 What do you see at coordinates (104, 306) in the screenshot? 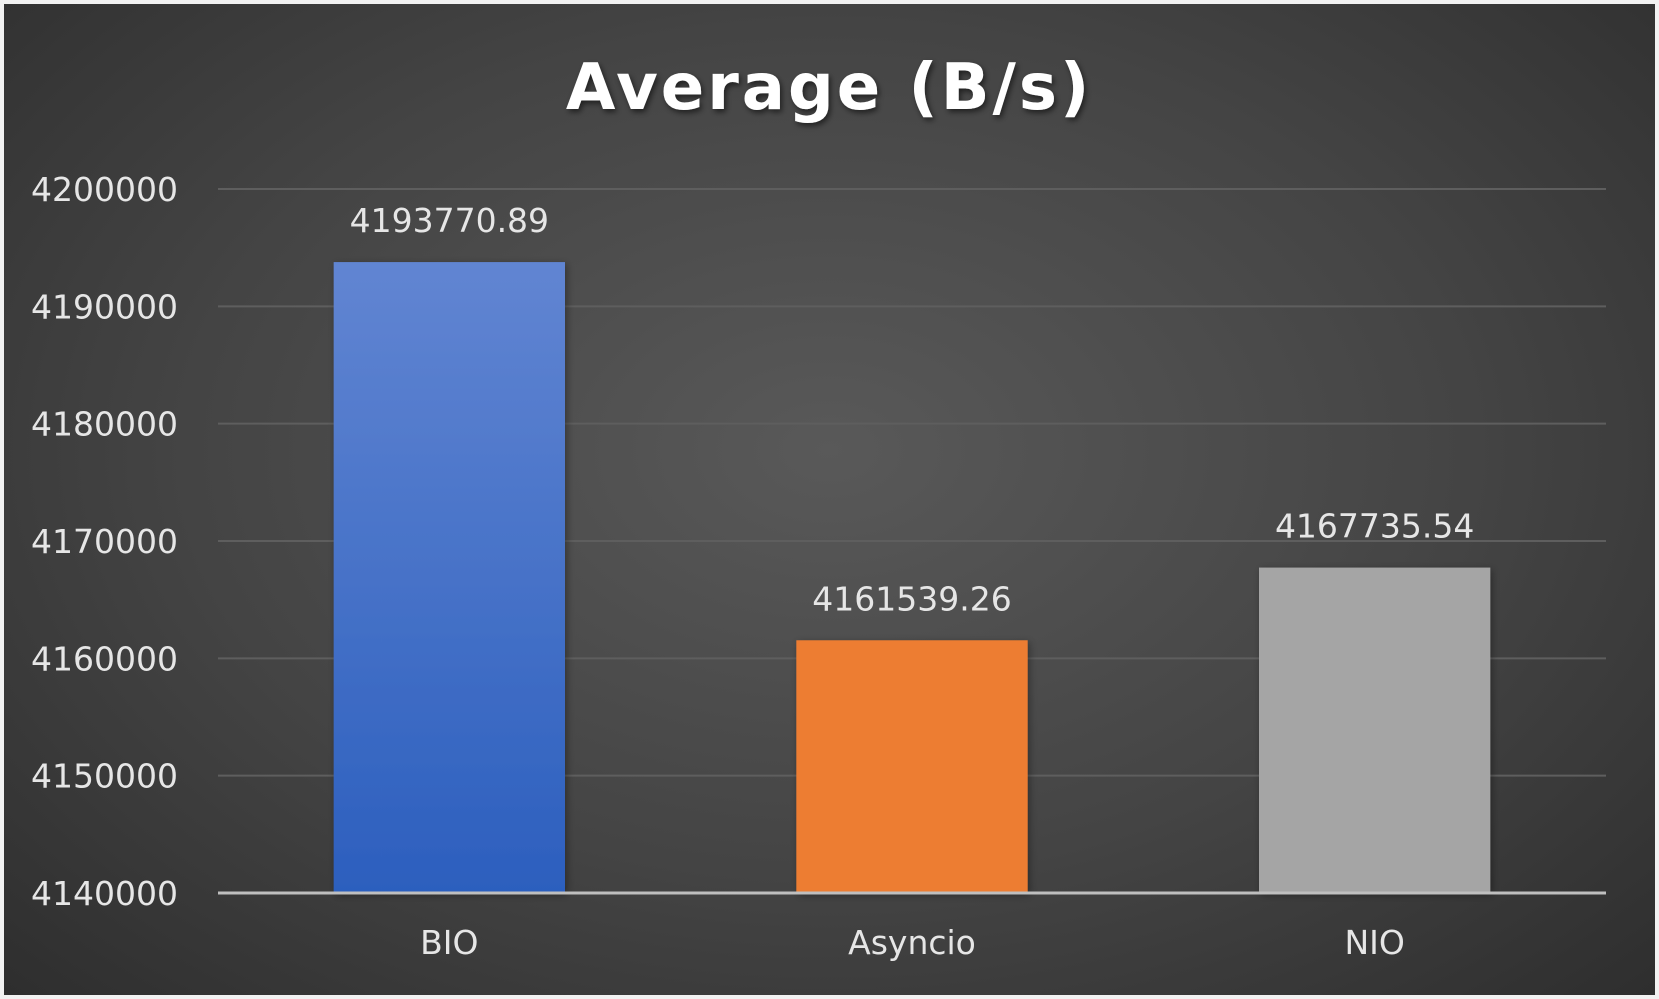
I see `y-tick-label: 4190000` at bounding box center [104, 306].